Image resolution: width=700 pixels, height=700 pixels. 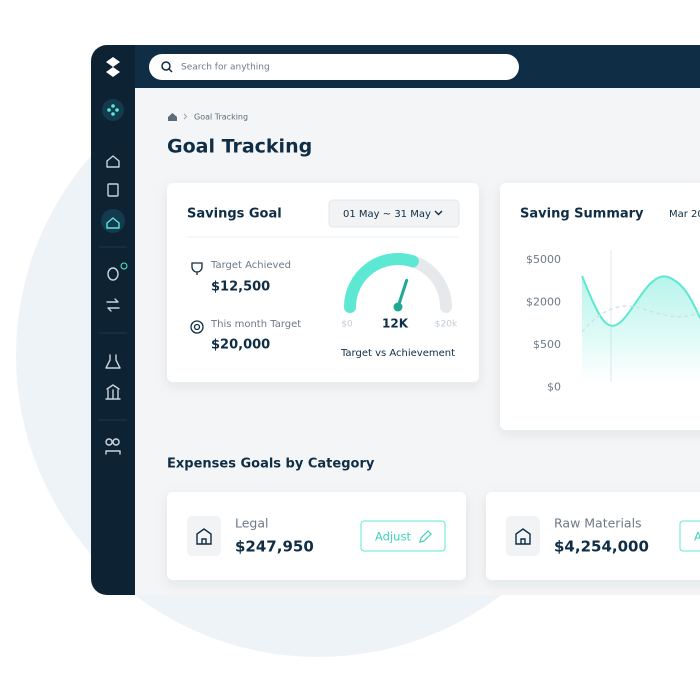 I want to click on gauge-value: 12K, so click(x=395, y=324).